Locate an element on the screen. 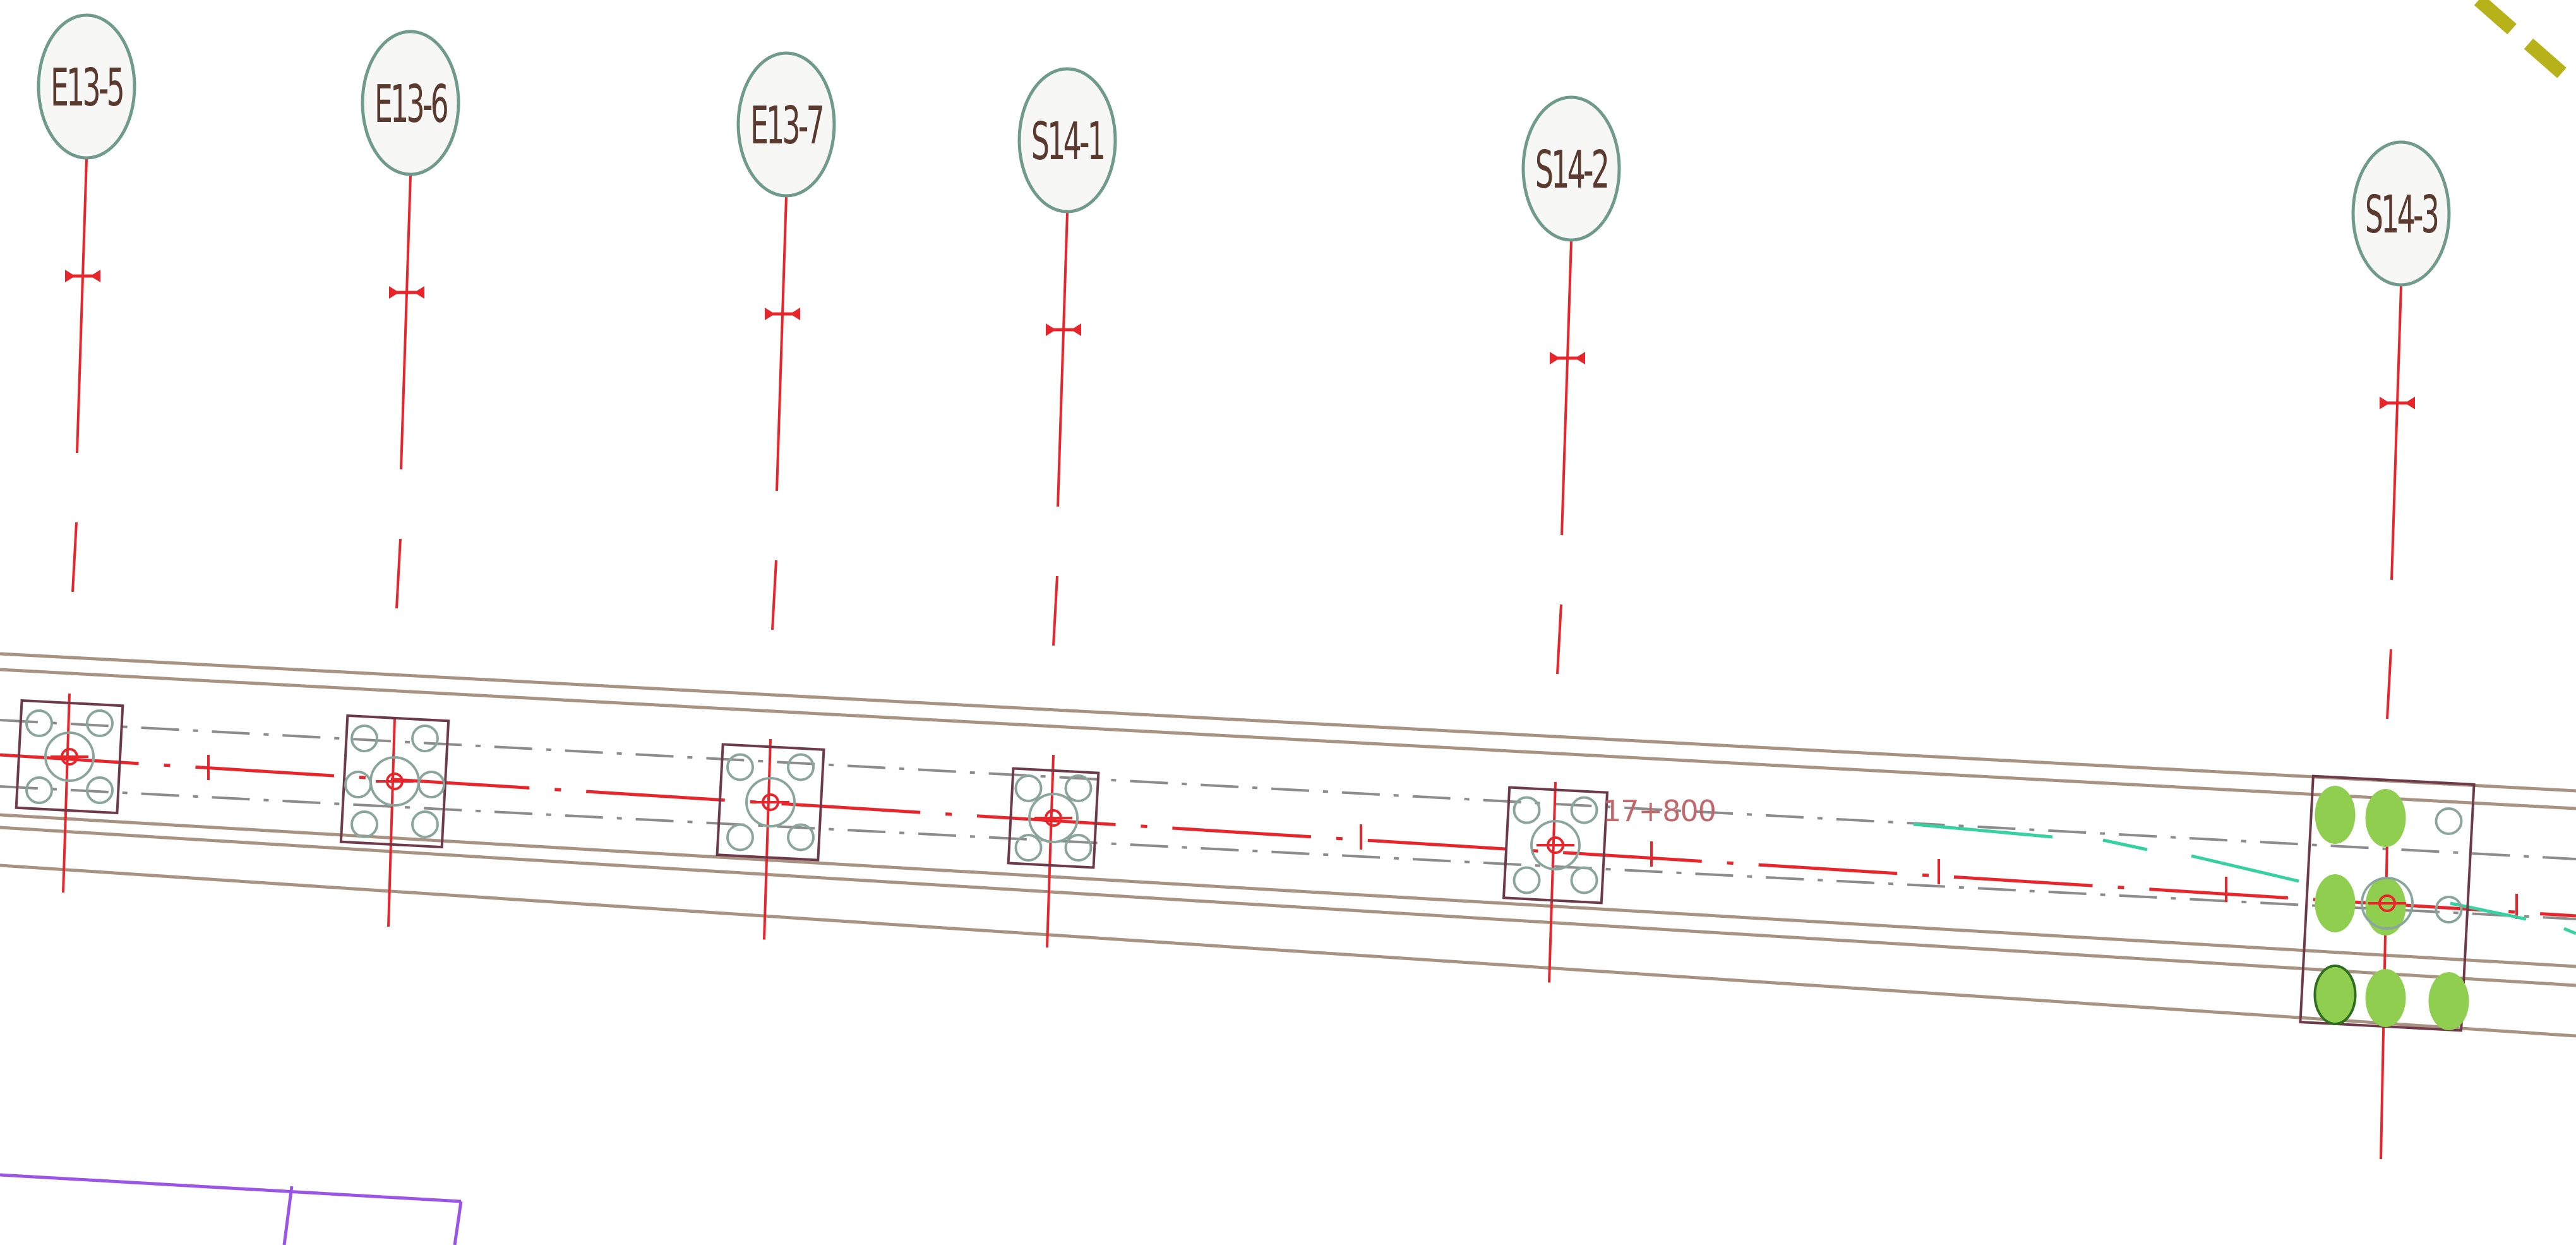 This screenshot has height=1245, width=2576. pier-e13-6: E13-6 is located at coordinates (399, 479).